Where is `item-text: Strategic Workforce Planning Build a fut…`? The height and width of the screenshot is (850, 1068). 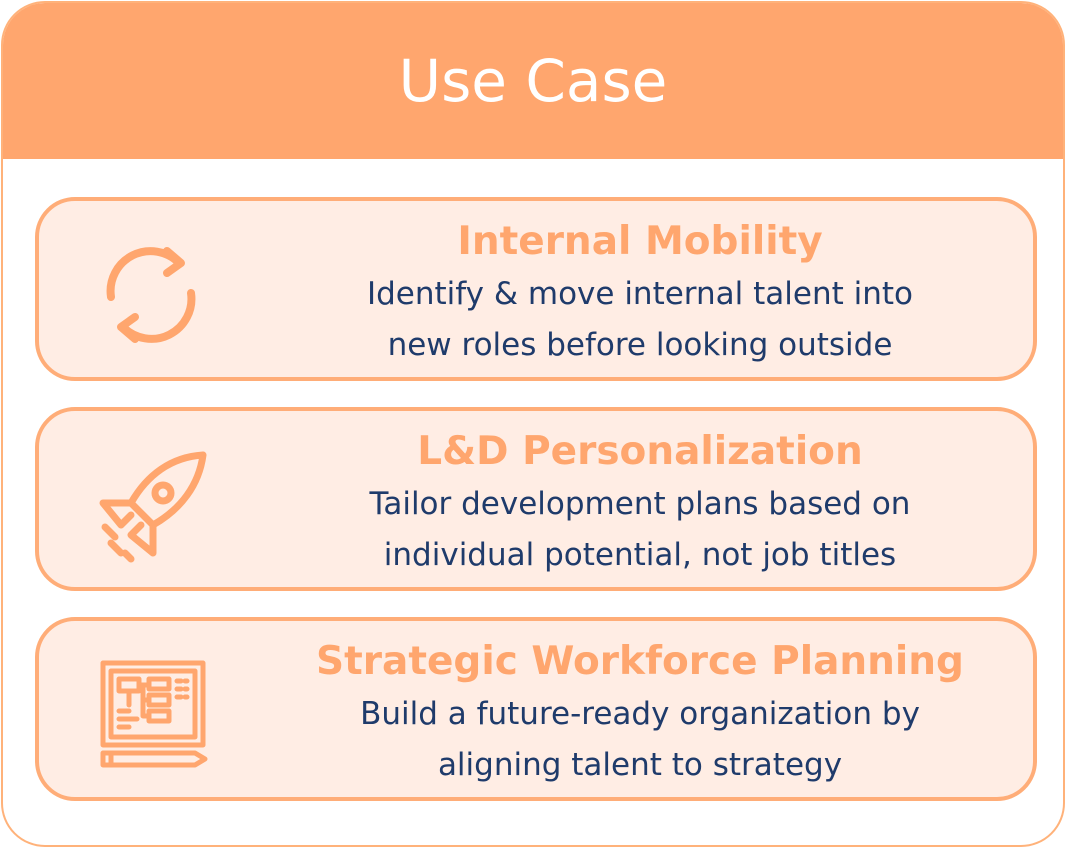 item-text: Strategic Workforce Planning Build a fut… is located at coordinates (640, 713).